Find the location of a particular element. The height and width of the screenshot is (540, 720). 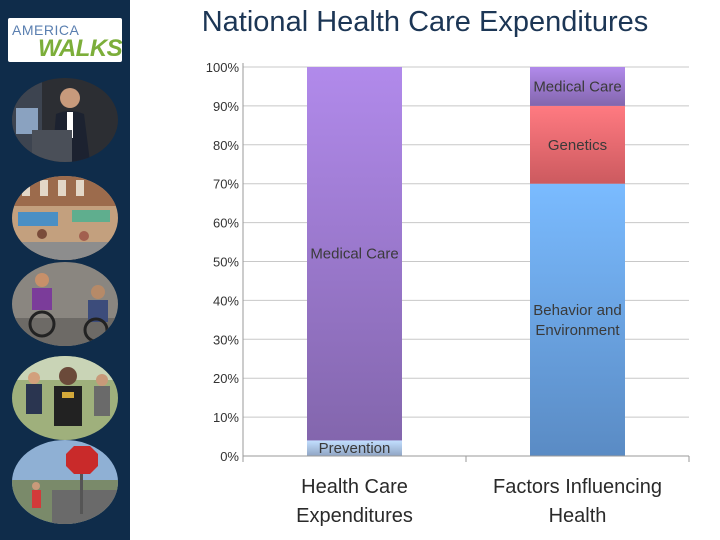

bar-segment-behavior-and-environment is located at coordinates (577, 319).